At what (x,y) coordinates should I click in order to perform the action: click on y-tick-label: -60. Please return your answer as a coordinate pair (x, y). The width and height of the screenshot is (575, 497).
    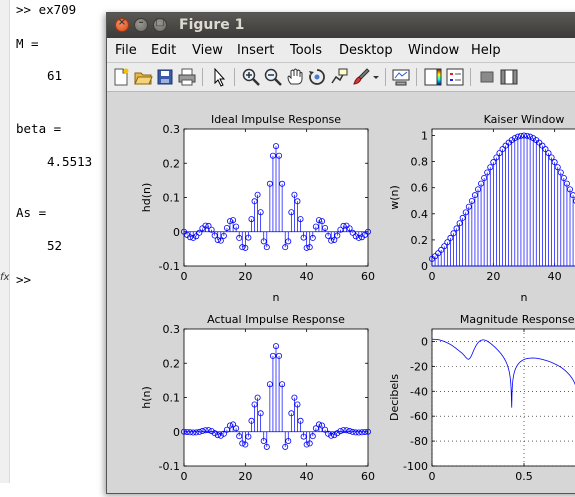
    Looking at the image, I should click on (419, 416).